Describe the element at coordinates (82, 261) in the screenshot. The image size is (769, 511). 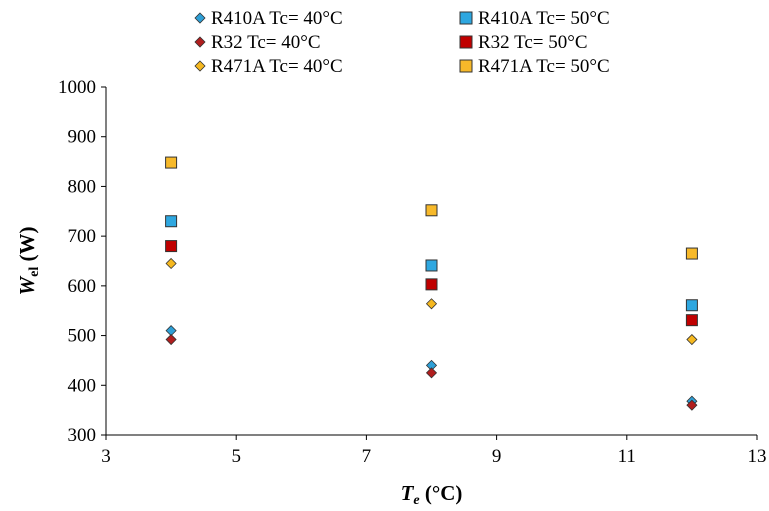
I see `y-axis: 300 400 500 600 700 800 900 1000` at that location.